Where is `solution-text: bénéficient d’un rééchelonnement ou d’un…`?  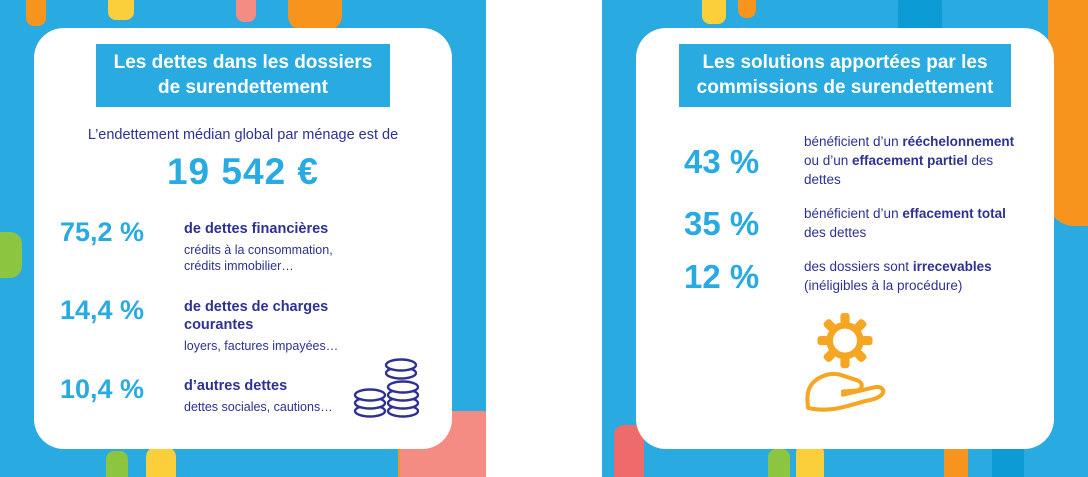
solution-text: bénéficient d’un rééchelonnement ou d’un… is located at coordinates (909, 161).